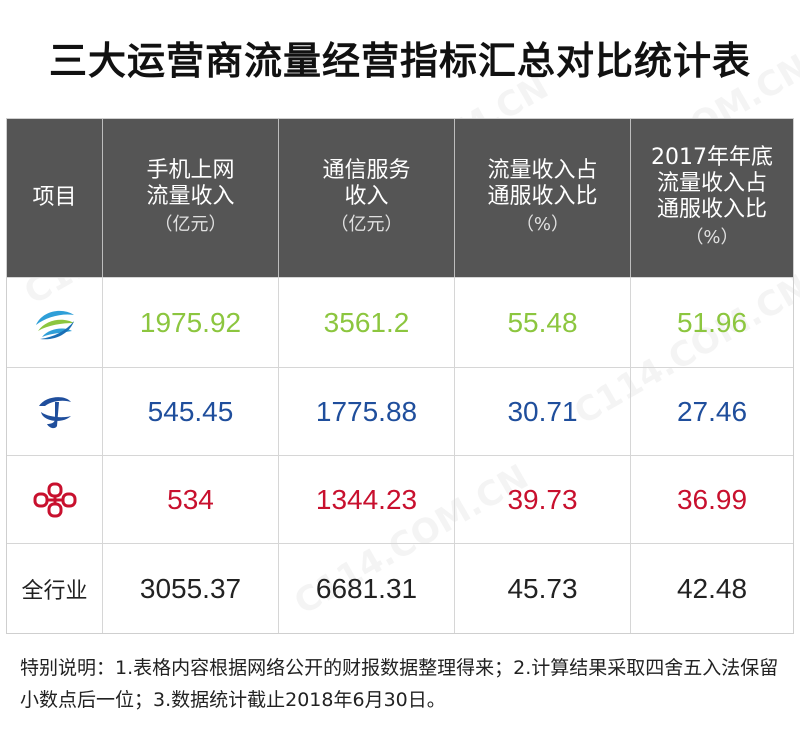 The width and height of the screenshot is (800, 752). What do you see at coordinates (367, 588) in the screenshot?
I see `cell-value: 6681.31` at bounding box center [367, 588].